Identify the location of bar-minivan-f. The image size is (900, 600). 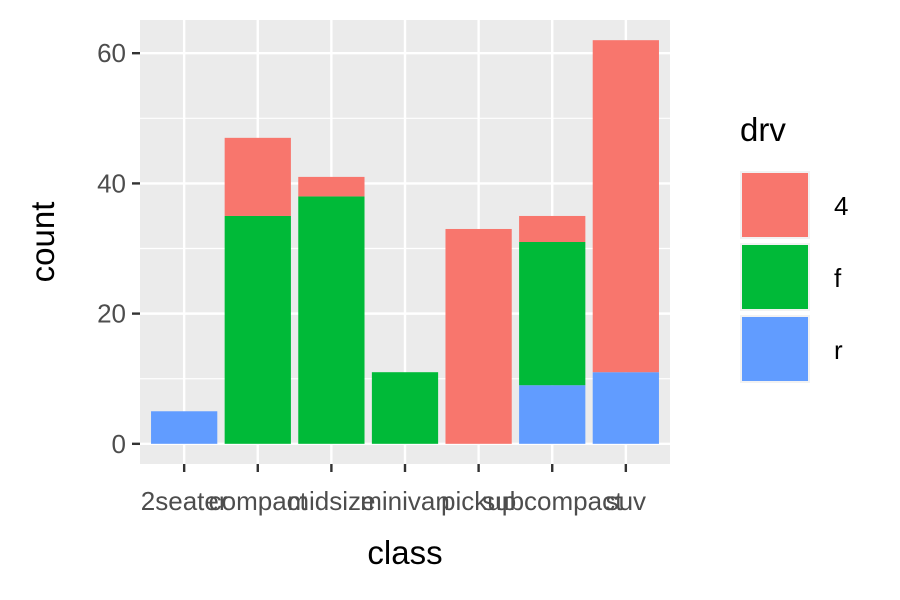
(405, 408).